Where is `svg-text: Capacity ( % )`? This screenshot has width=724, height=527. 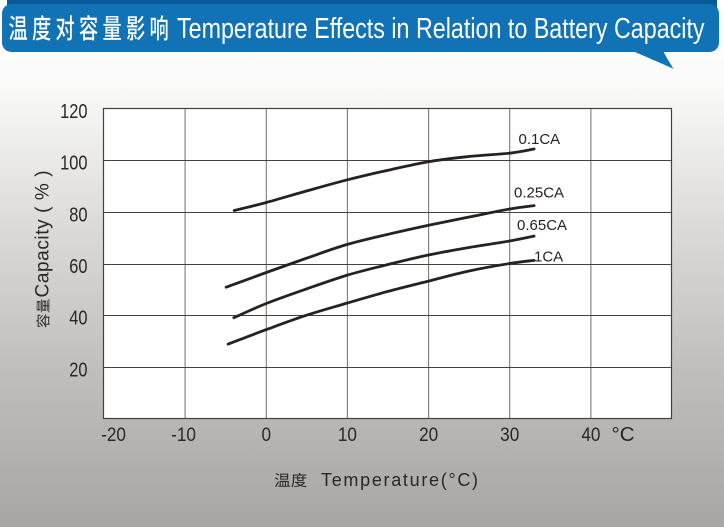 svg-text: Capacity ( % ) is located at coordinates (43, 234).